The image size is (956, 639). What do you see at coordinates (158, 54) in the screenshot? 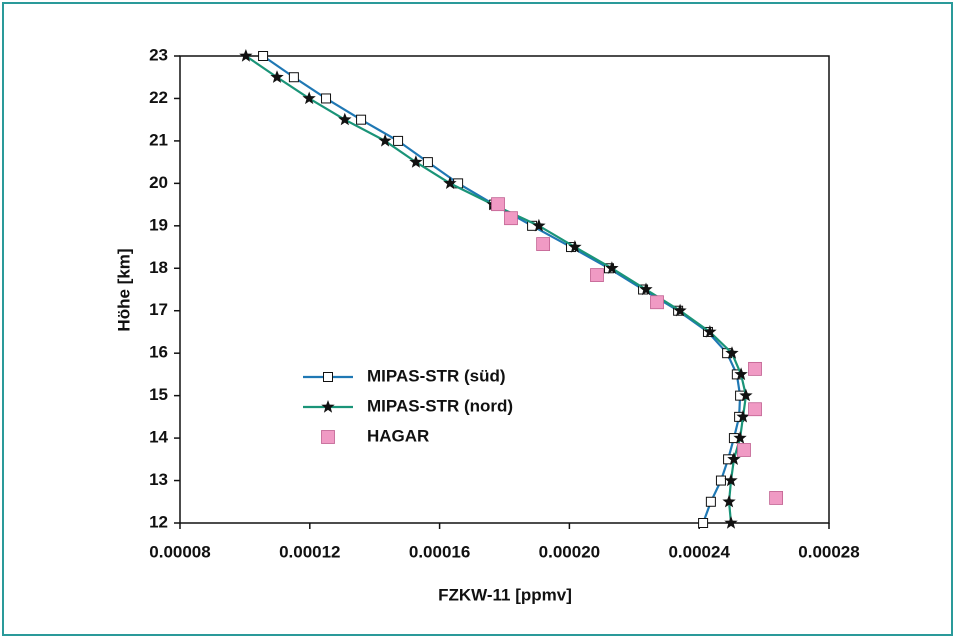
I see `y-tick-label: 23` at bounding box center [158, 54].